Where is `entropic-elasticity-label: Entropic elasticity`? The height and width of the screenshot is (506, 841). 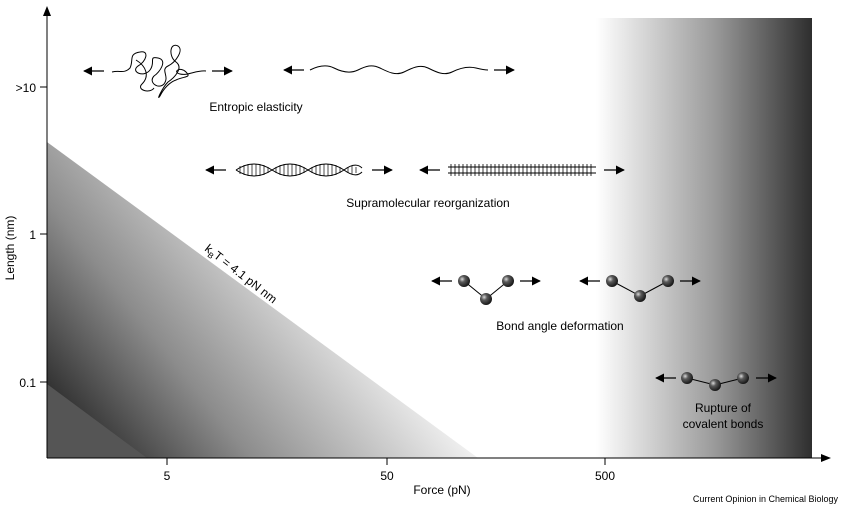
entropic-elasticity-label: Entropic elasticity is located at coordinates (255, 107).